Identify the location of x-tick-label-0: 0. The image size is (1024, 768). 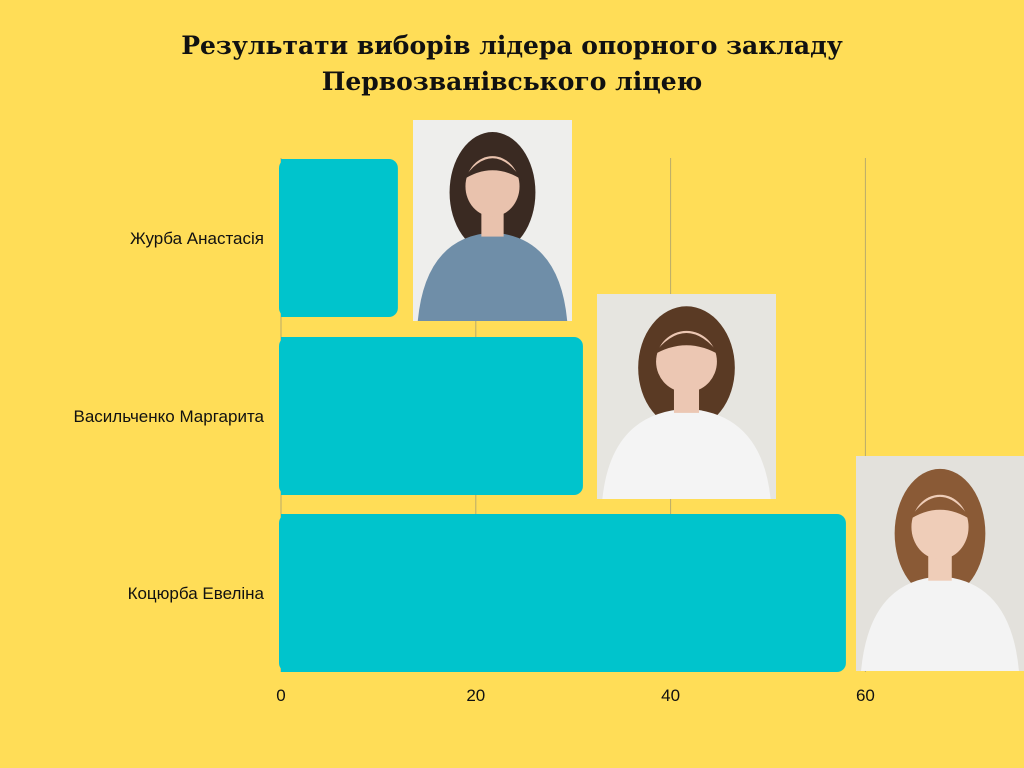
(280, 695).